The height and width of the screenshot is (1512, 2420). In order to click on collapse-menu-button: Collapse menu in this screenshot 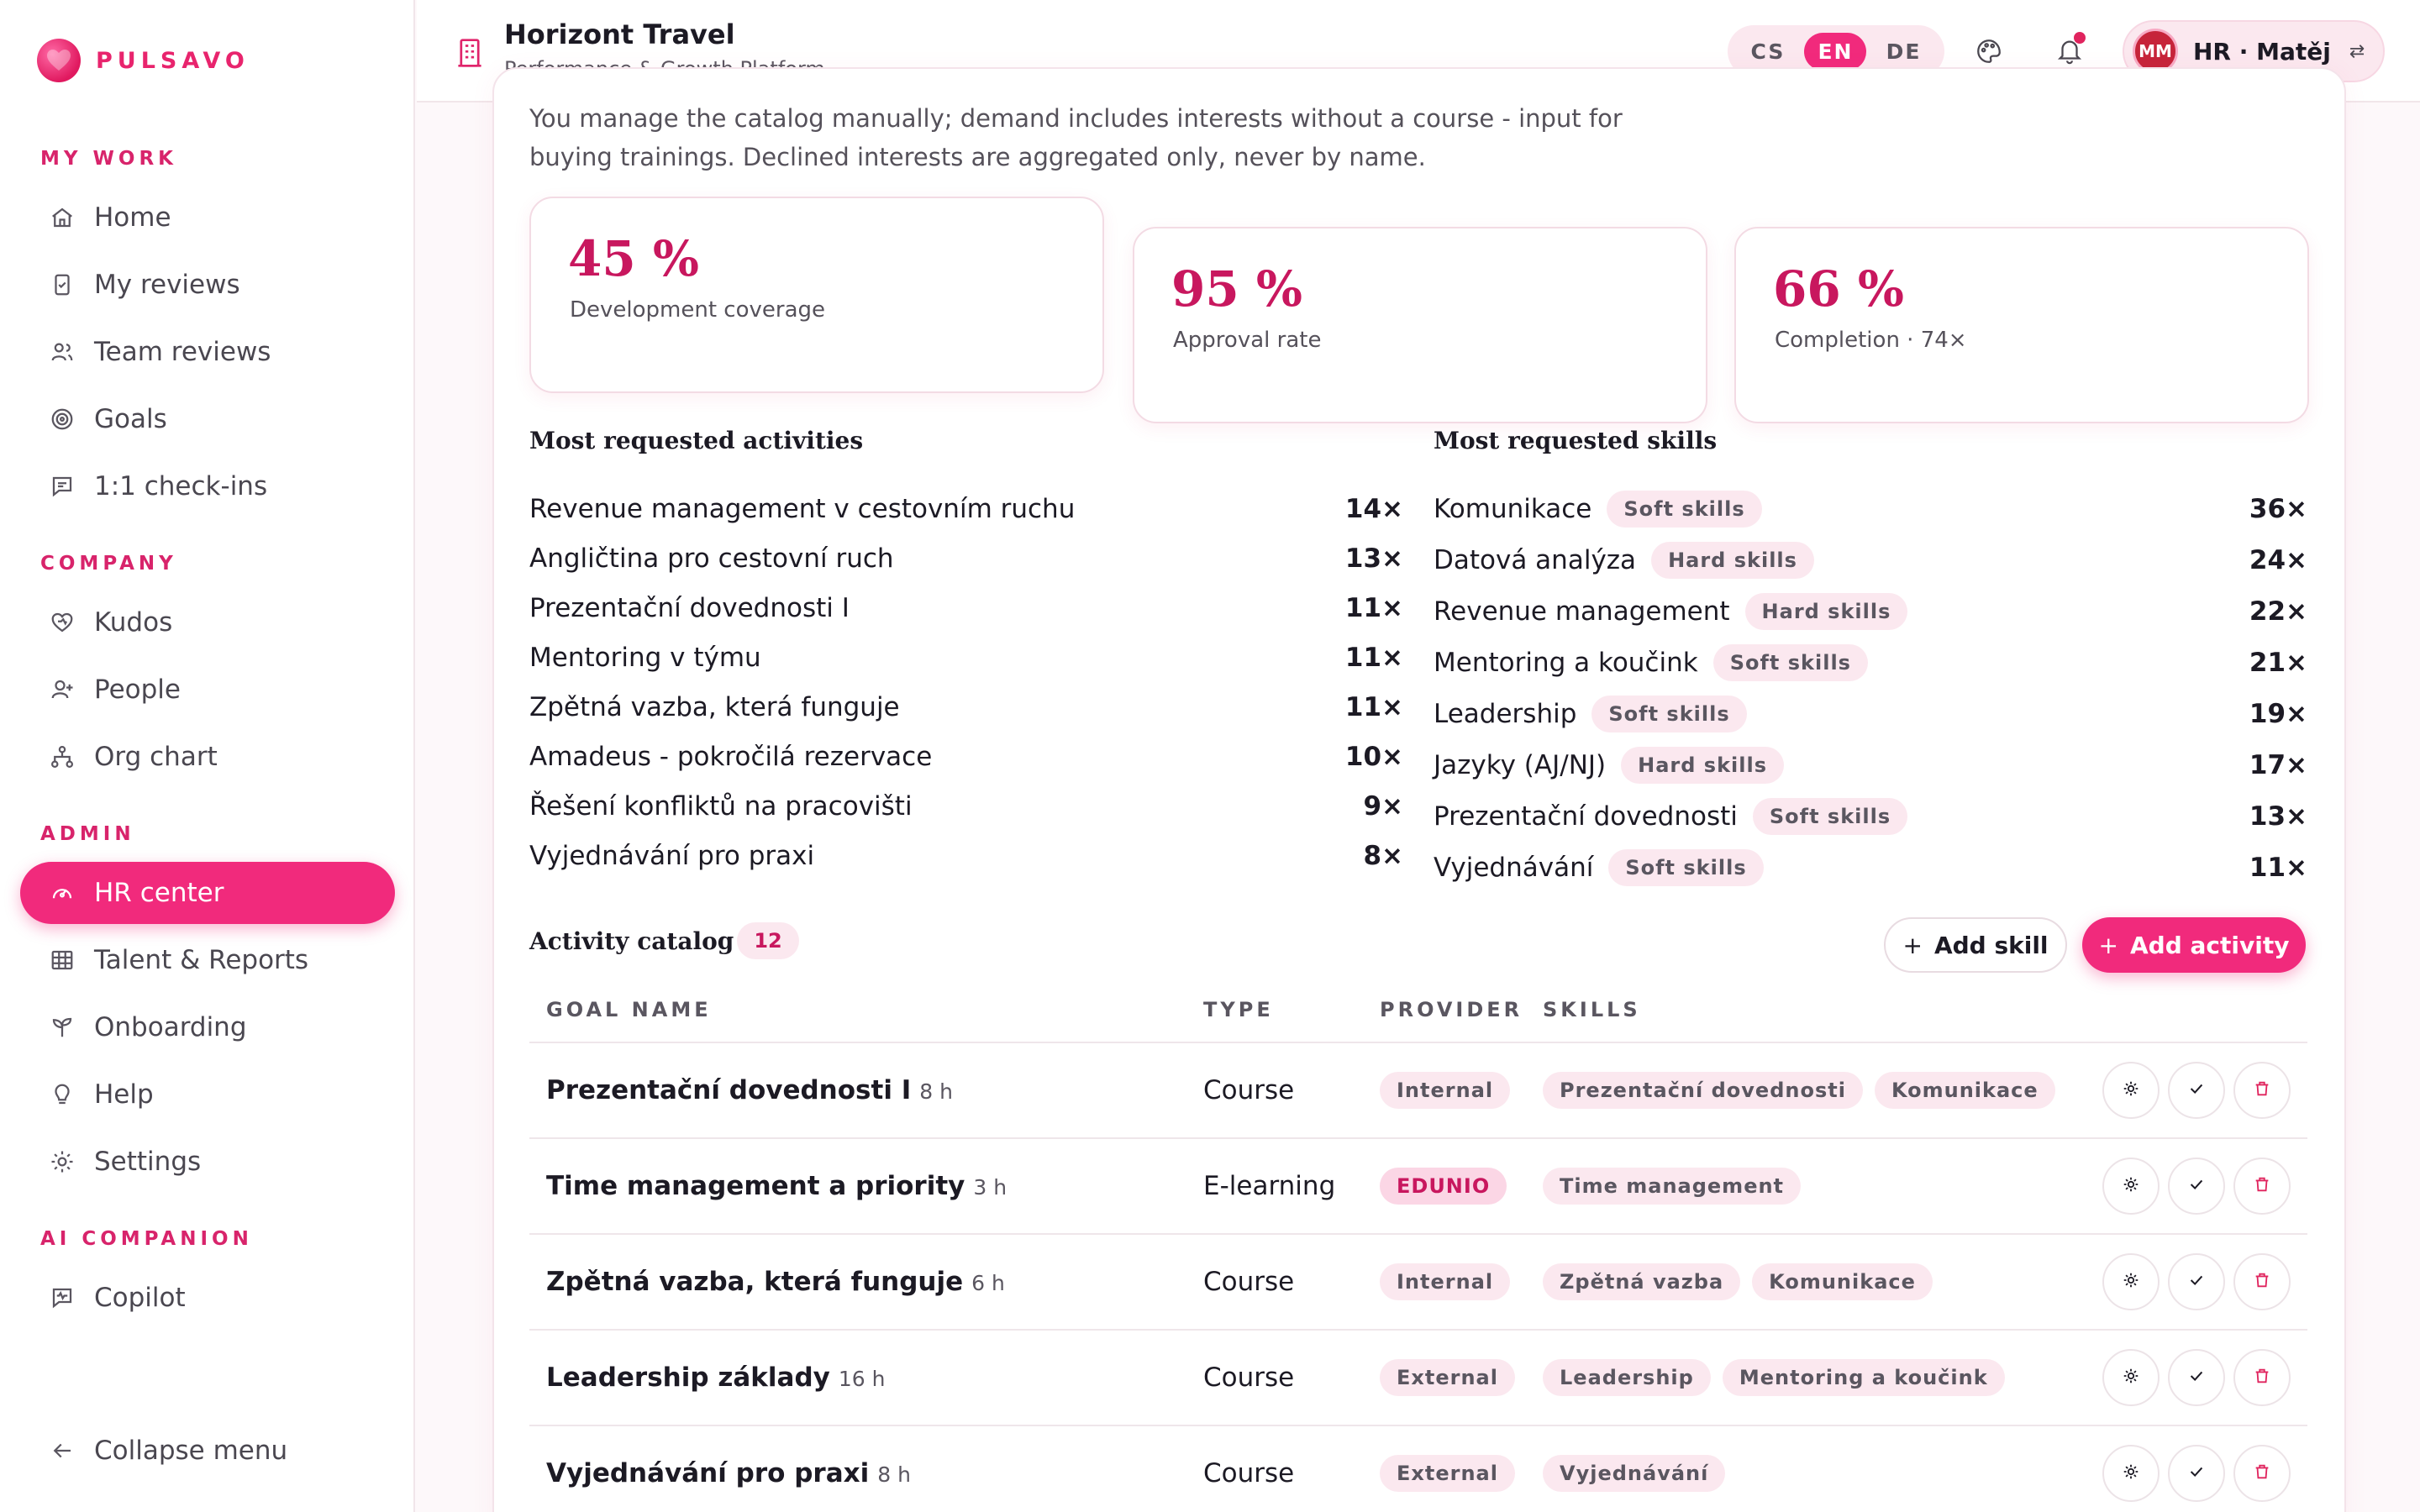, I will do `click(207, 1451)`.